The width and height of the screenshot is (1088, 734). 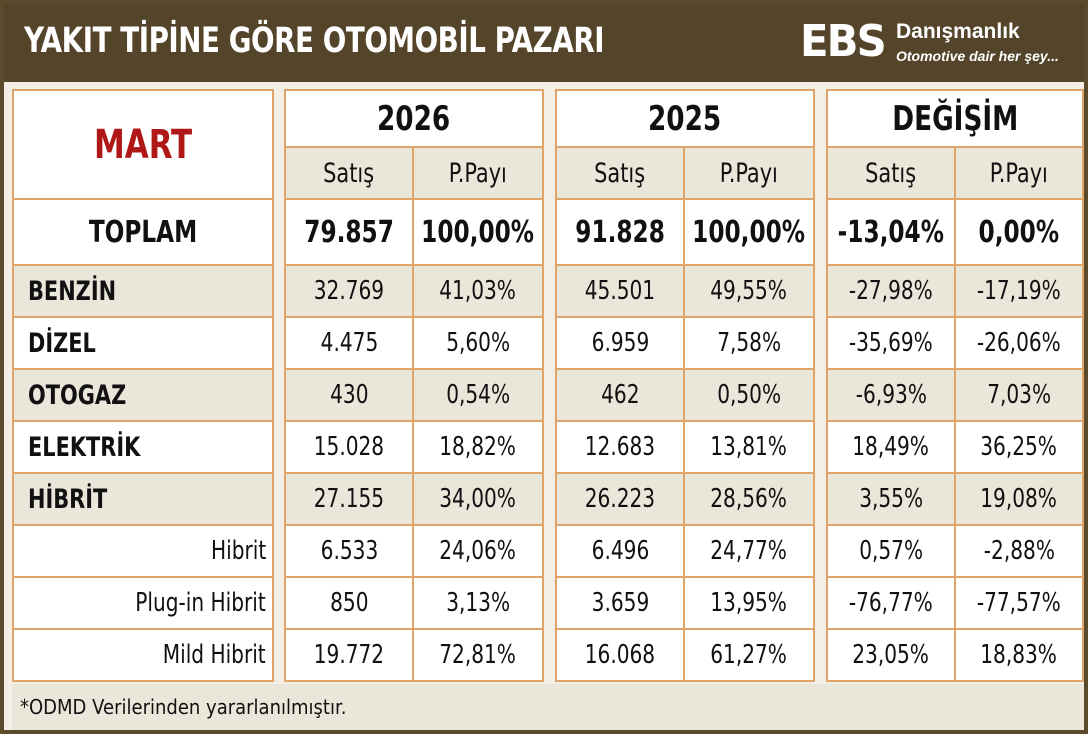 What do you see at coordinates (479, 174) in the screenshot?
I see `subheader-1: P.Payı` at bounding box center [479, 174].